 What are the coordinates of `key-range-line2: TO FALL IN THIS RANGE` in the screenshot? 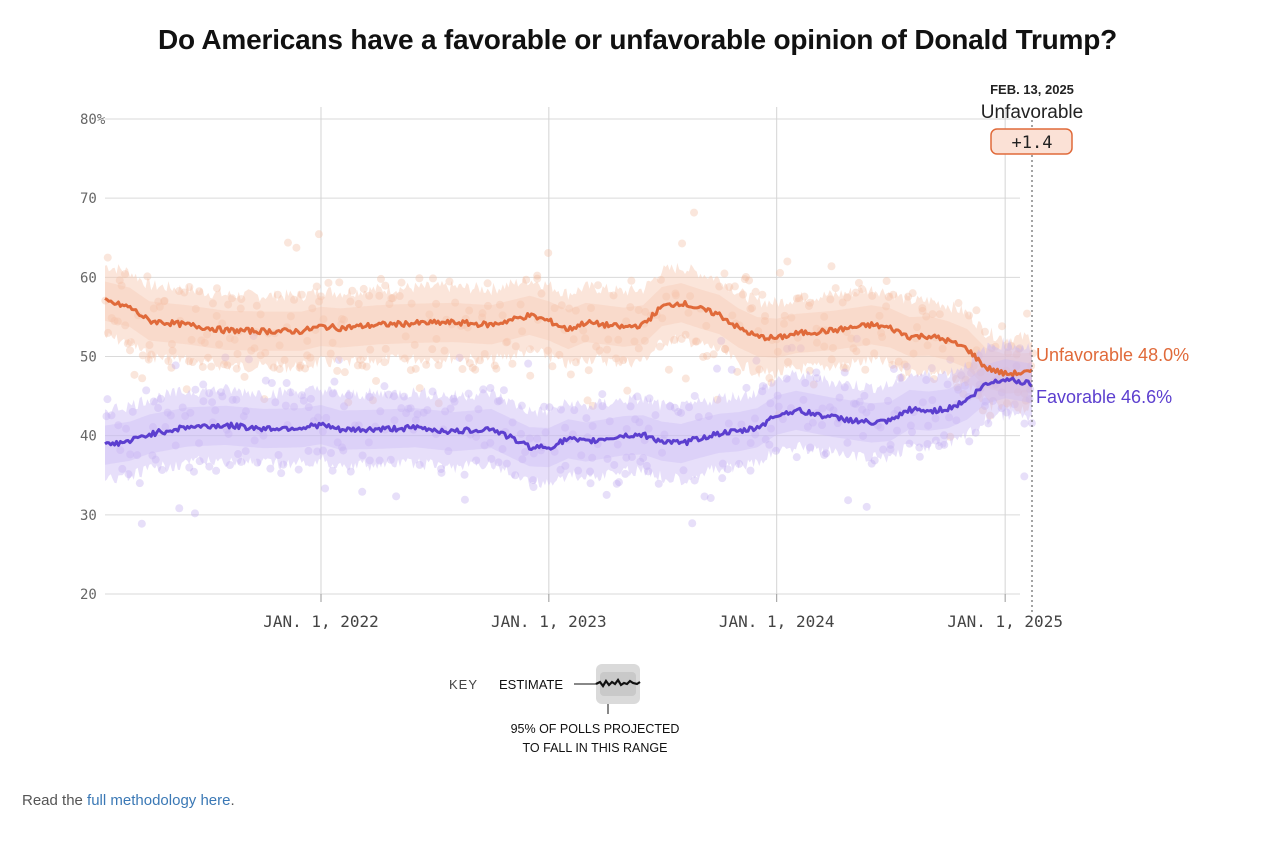 It's located at (595, 748).